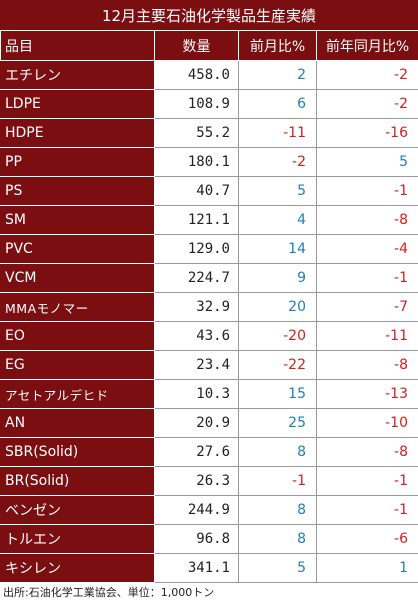 The image size is (418, 603). I want to click on mom-cell: 6, so click(278, 104).